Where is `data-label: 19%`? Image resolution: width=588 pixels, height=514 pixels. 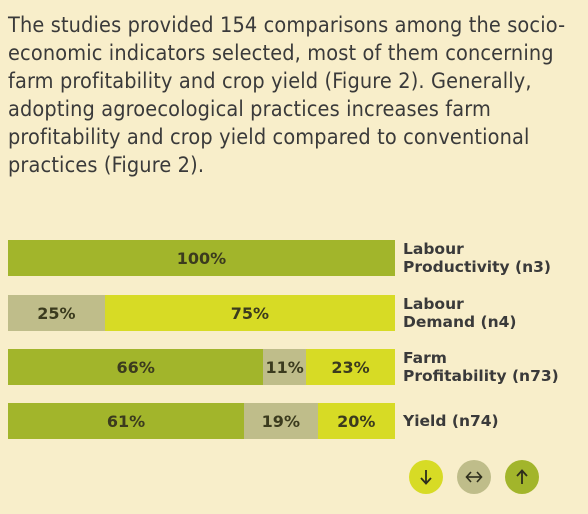 data-label: 19% is located at coordinates (280, 421).